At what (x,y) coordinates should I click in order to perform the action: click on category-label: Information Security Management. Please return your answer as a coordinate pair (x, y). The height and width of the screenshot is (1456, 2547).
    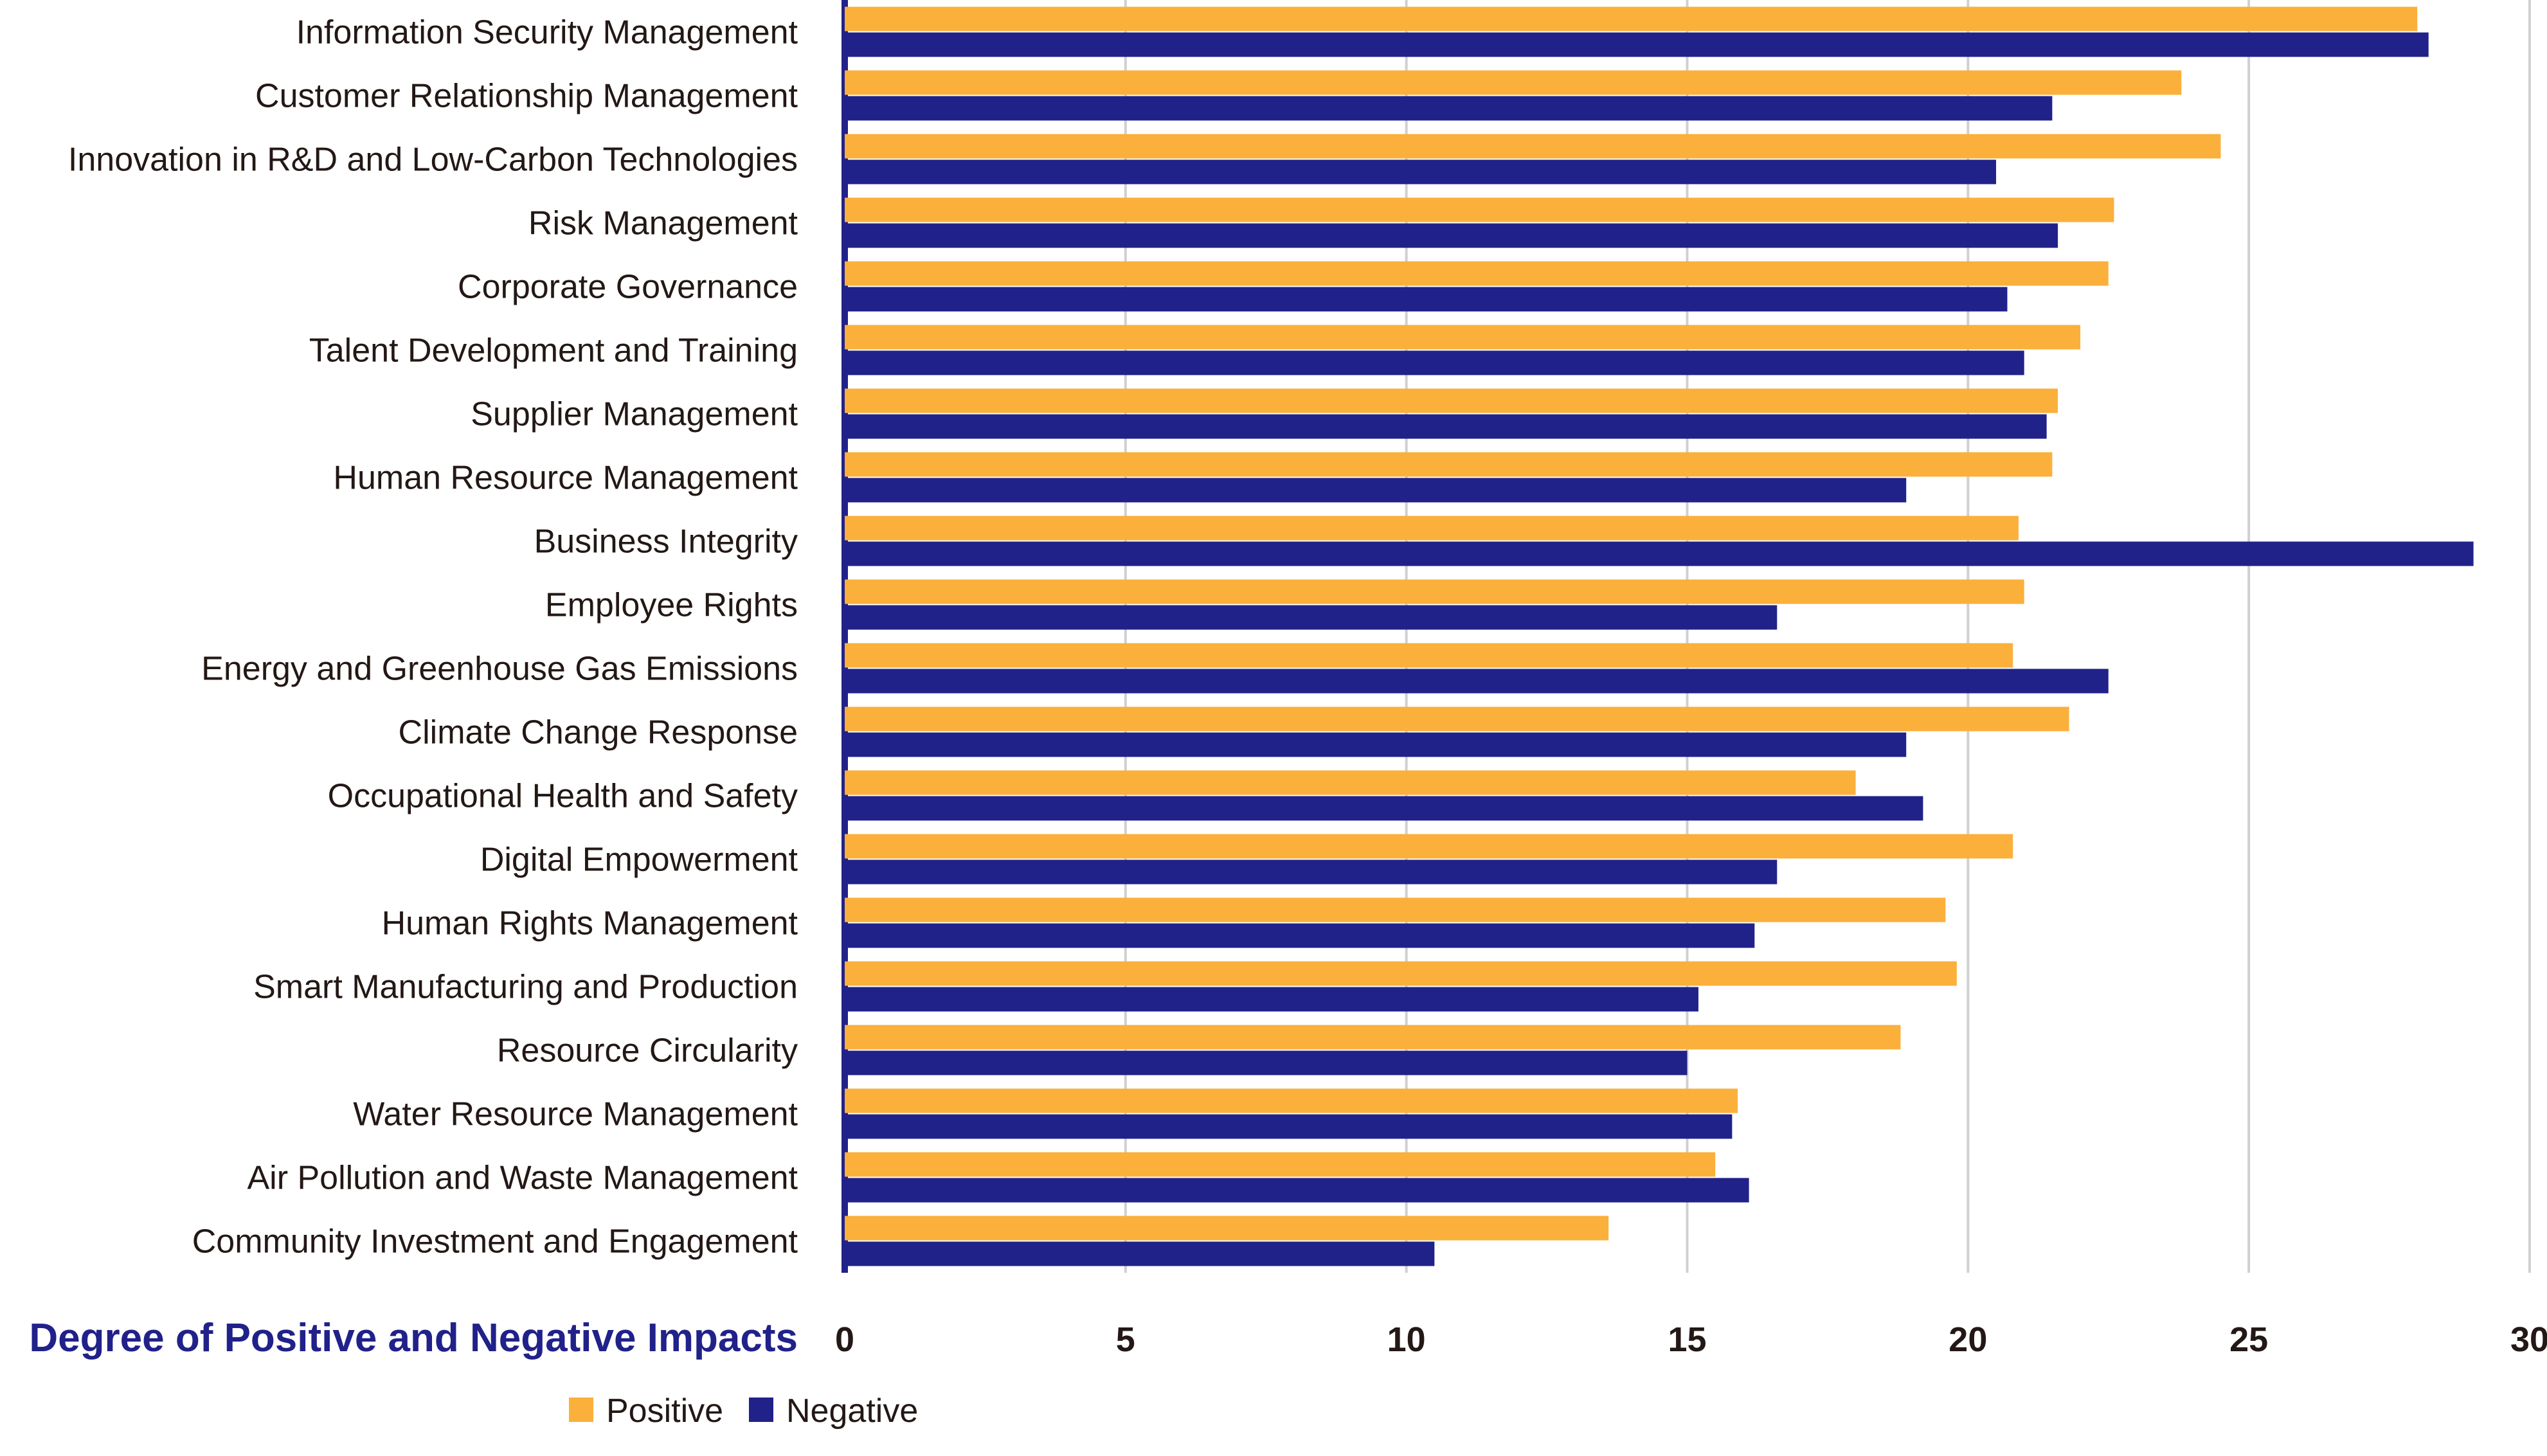
    Looking at the image, I should click on (547, 32).